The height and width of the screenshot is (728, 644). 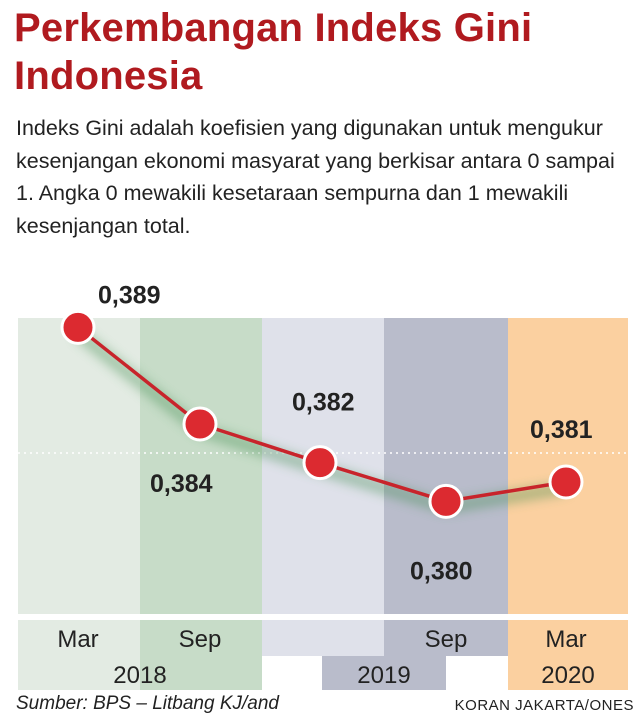 I want to click on data-label-2: 0,384, so click(x=181, y=484).